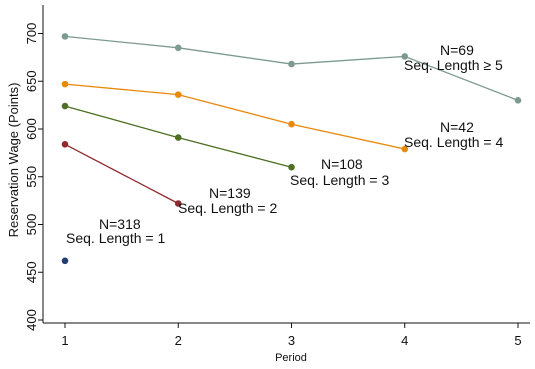  I want to click on annotation-n: N=108, so click(342, 164).